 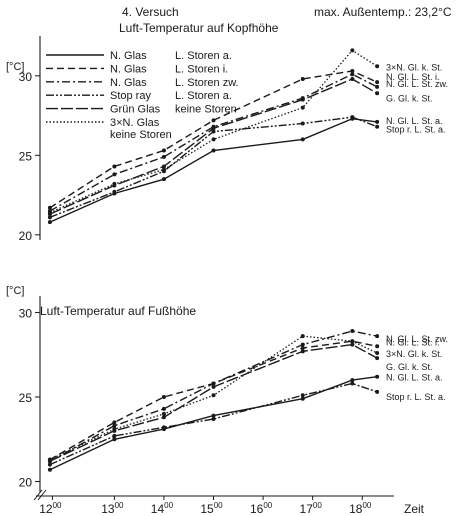 I want to click on y-tick-label: 20, so click(x=26, y=483).